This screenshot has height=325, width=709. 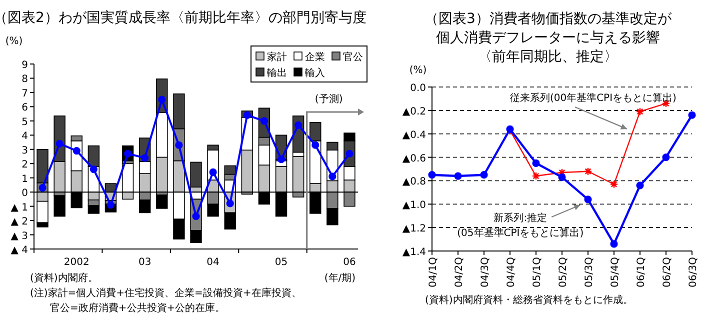 I want to click on y-tick-label: ▲ 4, so click(x=19, y=250).